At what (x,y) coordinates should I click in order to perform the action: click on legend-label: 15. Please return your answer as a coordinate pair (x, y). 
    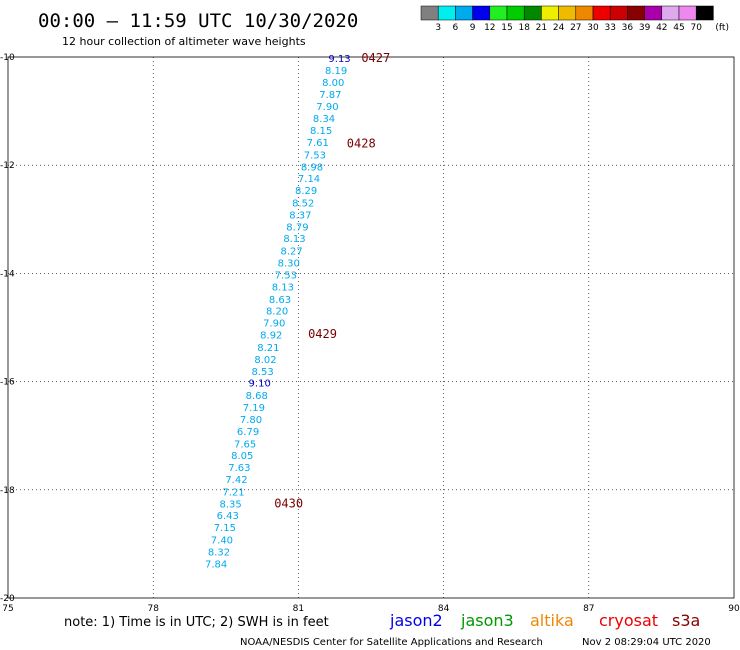
    Looking at the image, I should click on (506, 28).